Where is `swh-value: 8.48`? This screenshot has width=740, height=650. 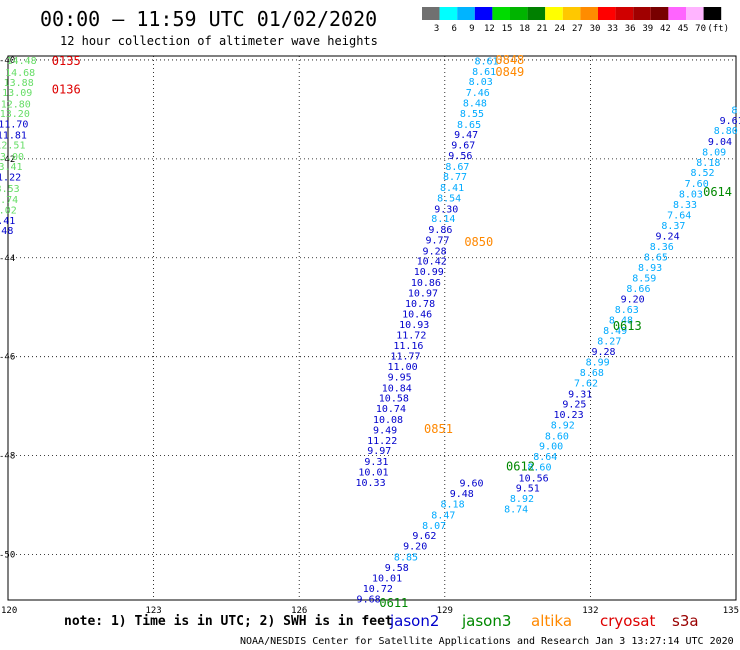
swh-value: 8.48 is located at coordinates (621, 321).